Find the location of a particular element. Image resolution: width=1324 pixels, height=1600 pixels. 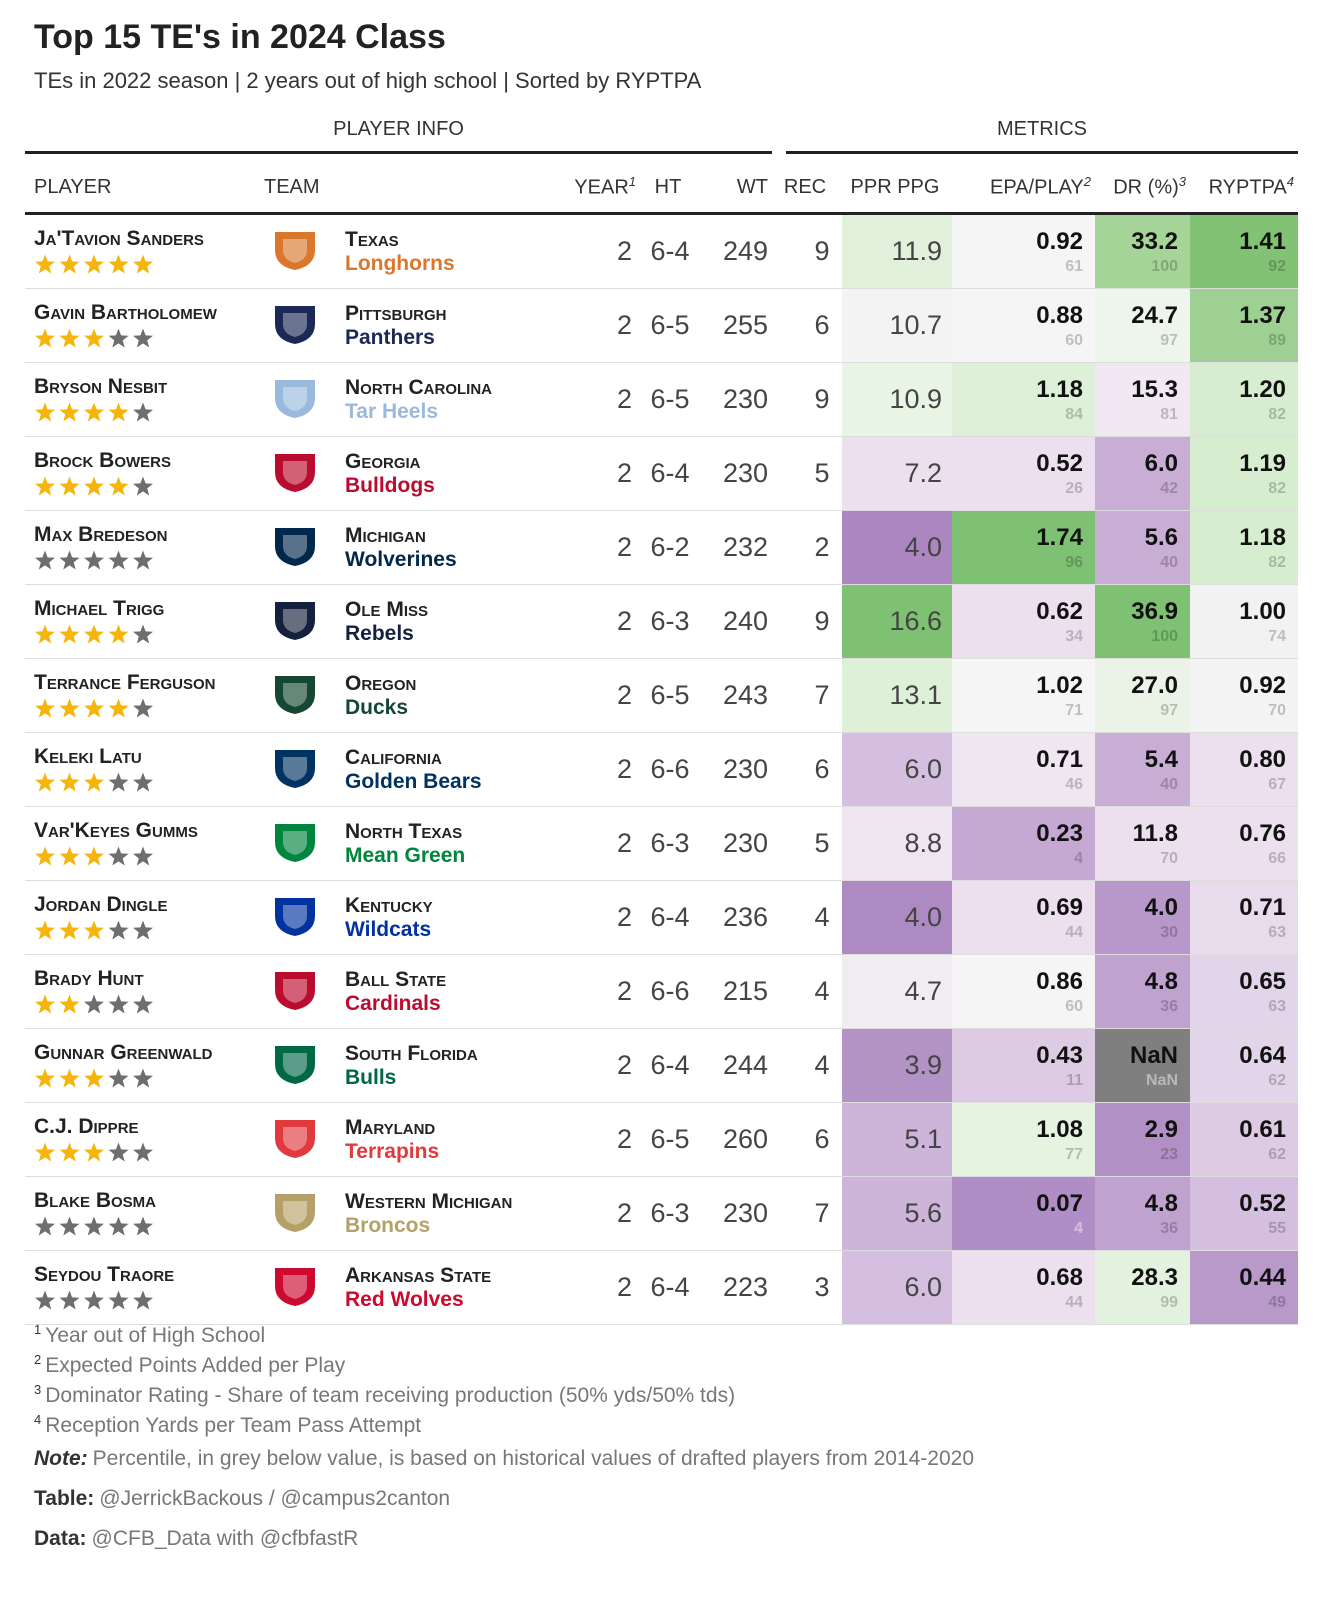

credit-text: @JerrickBackous / @campus2canton is located at coordinates (275, 1498).